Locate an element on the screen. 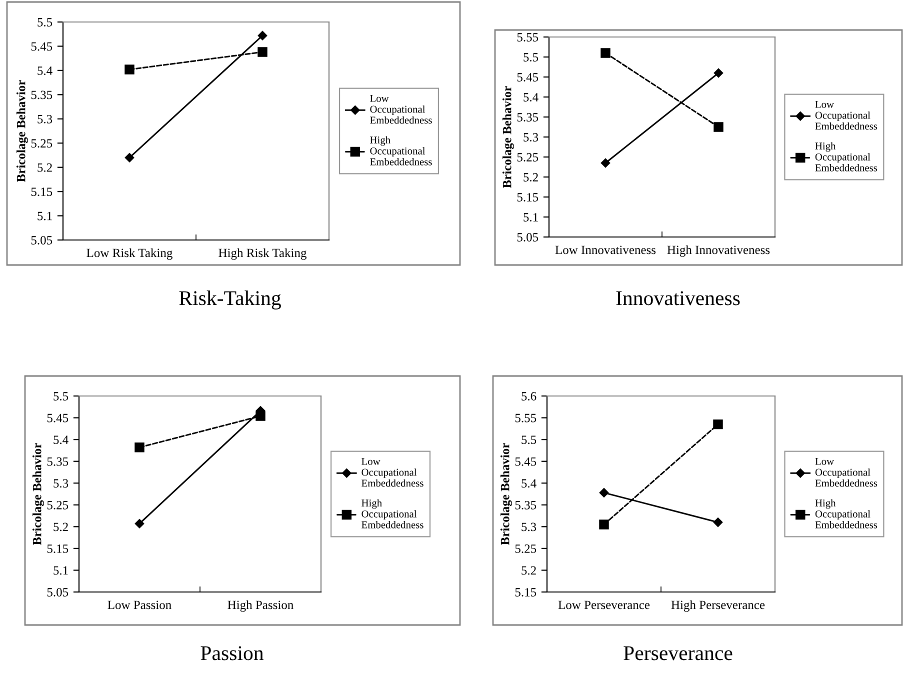 The height and width of the screenshot is (679, 904). x-tick-label: Low Risk Taking is located at coordinates (129, 254).